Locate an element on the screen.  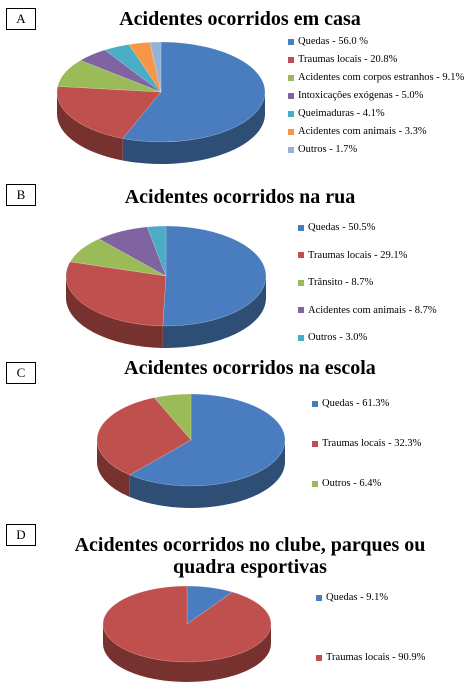
pie-chart-rua is located at coordinates (166, 286).